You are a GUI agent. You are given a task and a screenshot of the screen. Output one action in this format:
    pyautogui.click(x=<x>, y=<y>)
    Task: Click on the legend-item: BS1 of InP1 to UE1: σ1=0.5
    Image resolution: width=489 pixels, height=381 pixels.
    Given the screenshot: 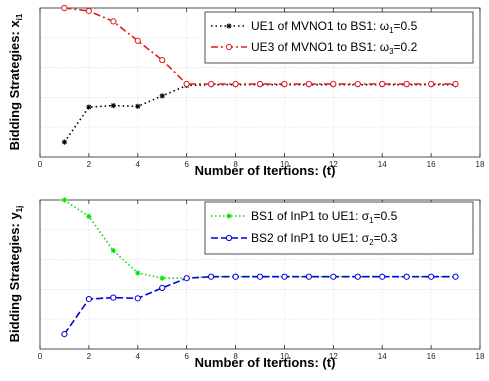 What is the action you would take?
    pyautogui.click(x=304, y=217)
    